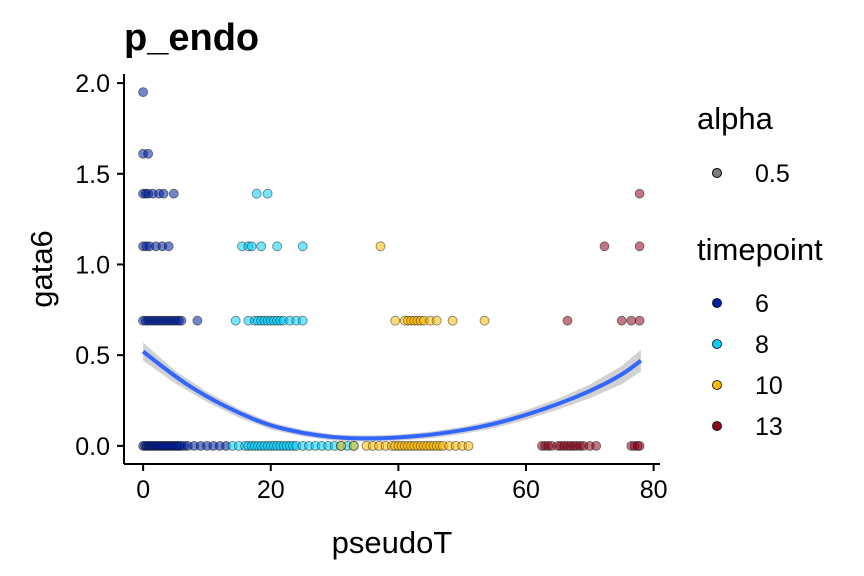 This screenshot has height=576, width=864. What do you see at coordinates (143, 490) in the screenshot?
I see `x-tick-label: 0` at bounding box center [143, 490].